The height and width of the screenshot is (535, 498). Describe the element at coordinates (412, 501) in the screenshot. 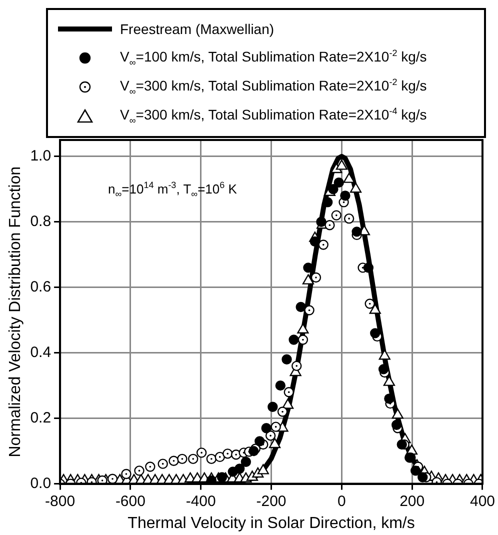

I see `x-tick-label: 200` at that location.